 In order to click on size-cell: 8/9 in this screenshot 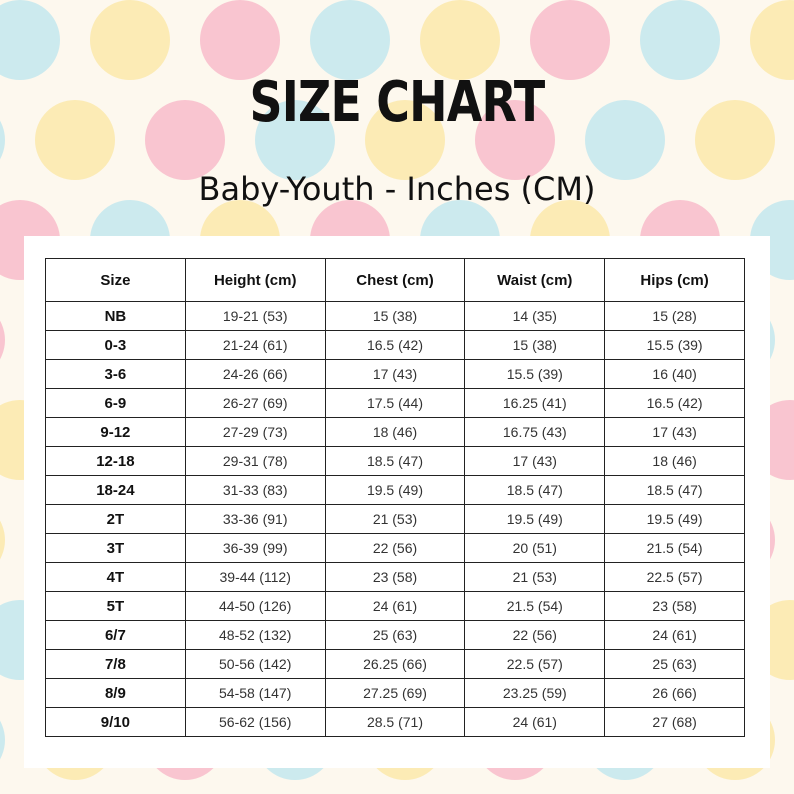, I will do `click(115, 693)`.